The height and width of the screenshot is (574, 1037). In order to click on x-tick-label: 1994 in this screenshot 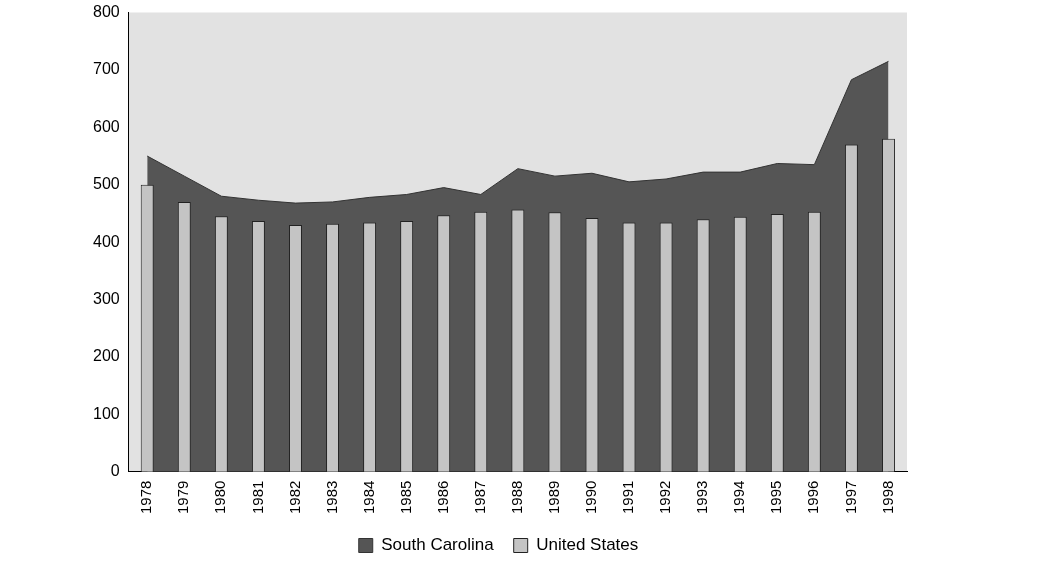, I will do `click(739, 497)`.